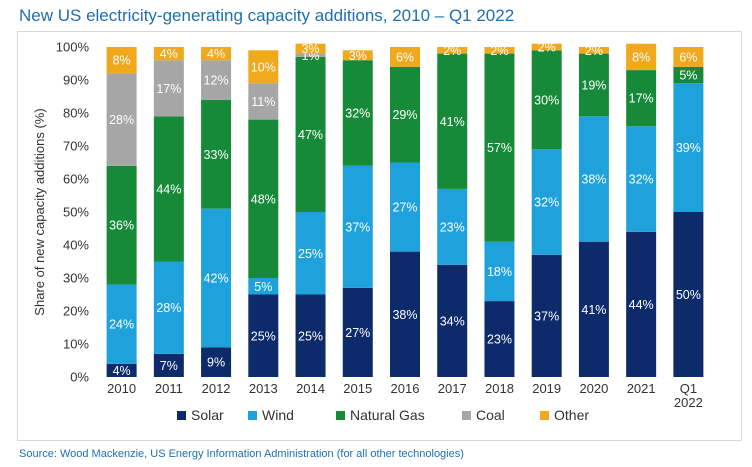  I want to click on y-tick-label: 0%, so click(79, 377).